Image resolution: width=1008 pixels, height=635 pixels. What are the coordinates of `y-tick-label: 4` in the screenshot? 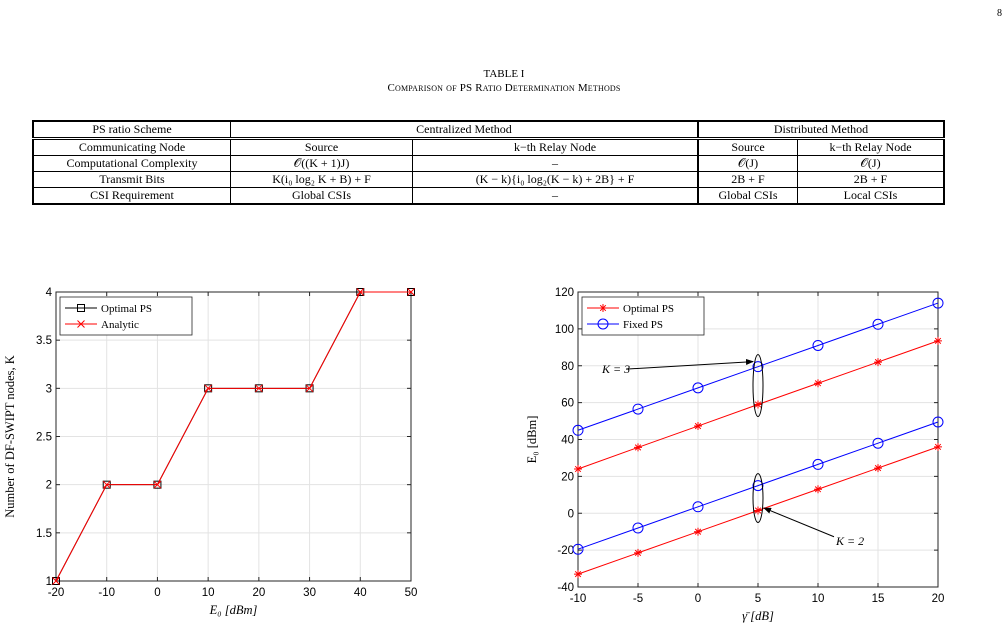 It's located at (49, 293).